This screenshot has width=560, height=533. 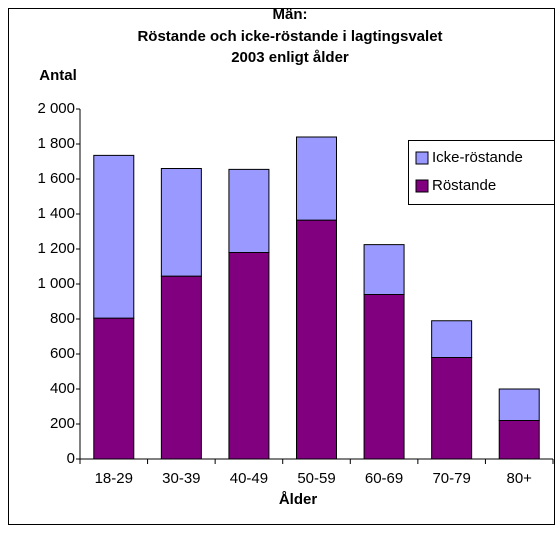 What do you see at coordinates (56, 143) in the screenshot?
I see `y-tick-label: 1 800` at bounding box center [56, 143].